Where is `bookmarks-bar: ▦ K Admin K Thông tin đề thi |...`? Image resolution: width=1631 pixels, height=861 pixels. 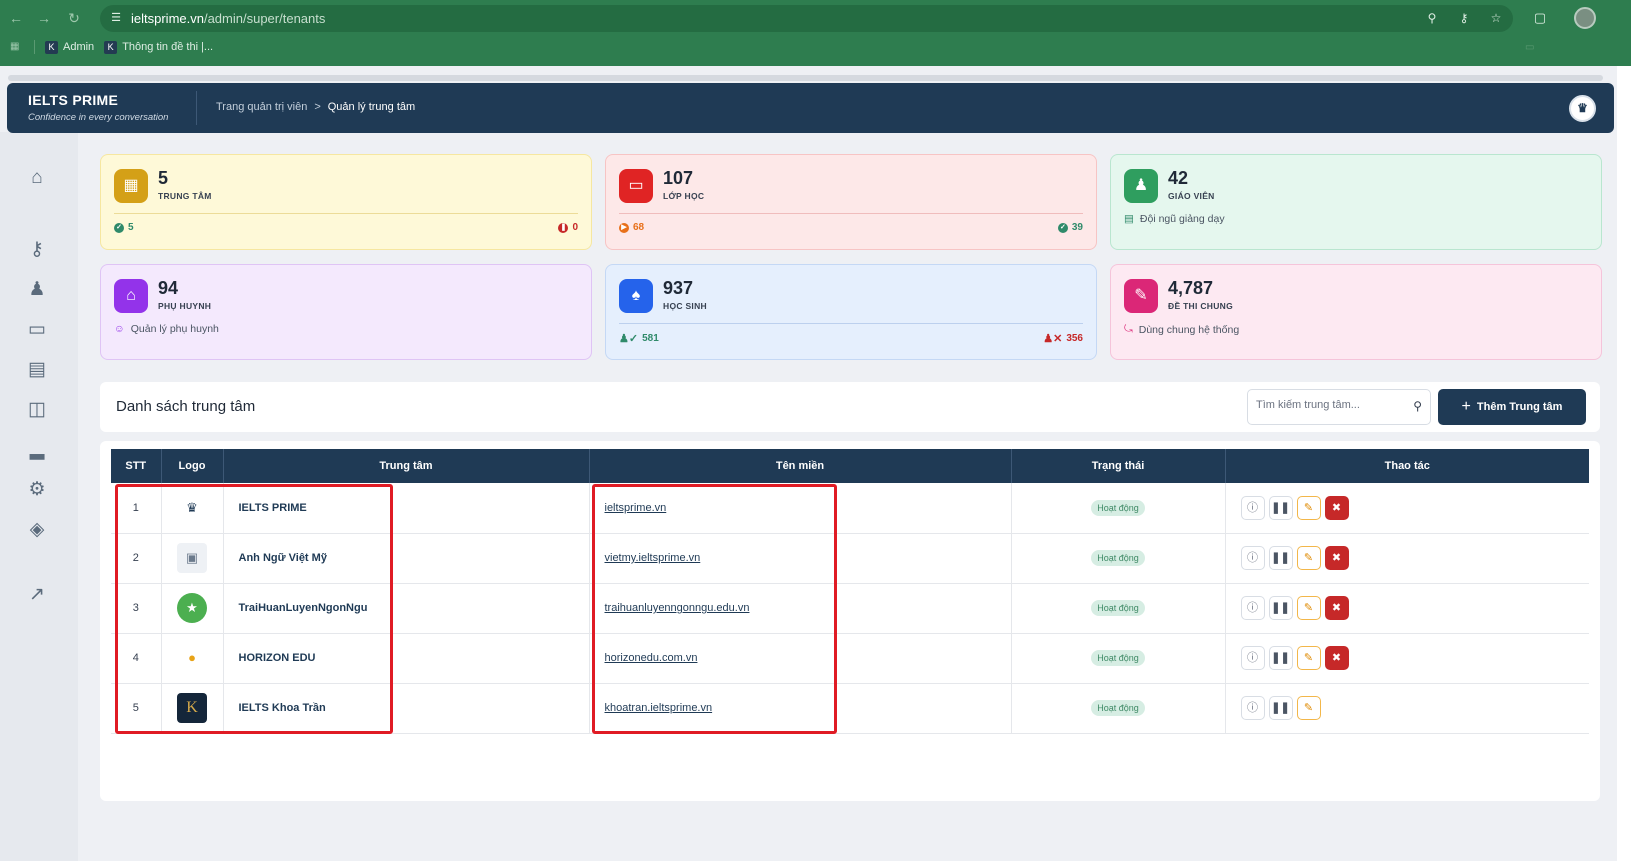
bookmarks-bar: ▦ K Admin K Thông tin đề thi |... is located at coordinates (111, 47).